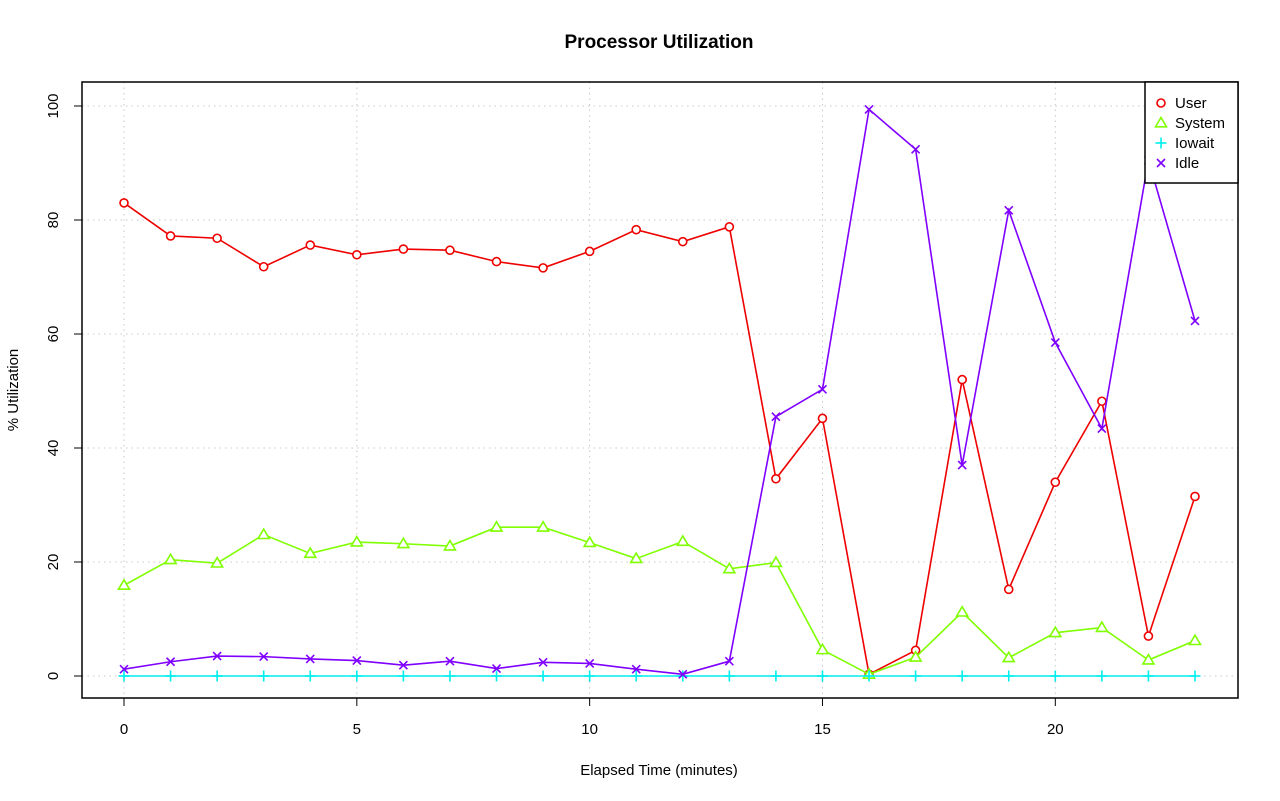 Image resolution: width=1280 pixels, height=801 pixels. Describe the element at coordinates (53, 105) in the screenshot. I see `y-tick-label: 100` at that location.